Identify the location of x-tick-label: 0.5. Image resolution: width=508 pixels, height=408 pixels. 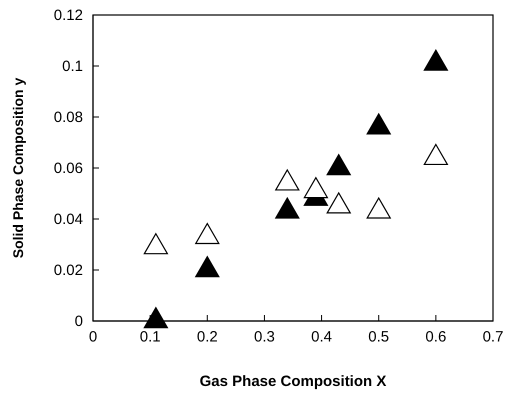
(379, 337).